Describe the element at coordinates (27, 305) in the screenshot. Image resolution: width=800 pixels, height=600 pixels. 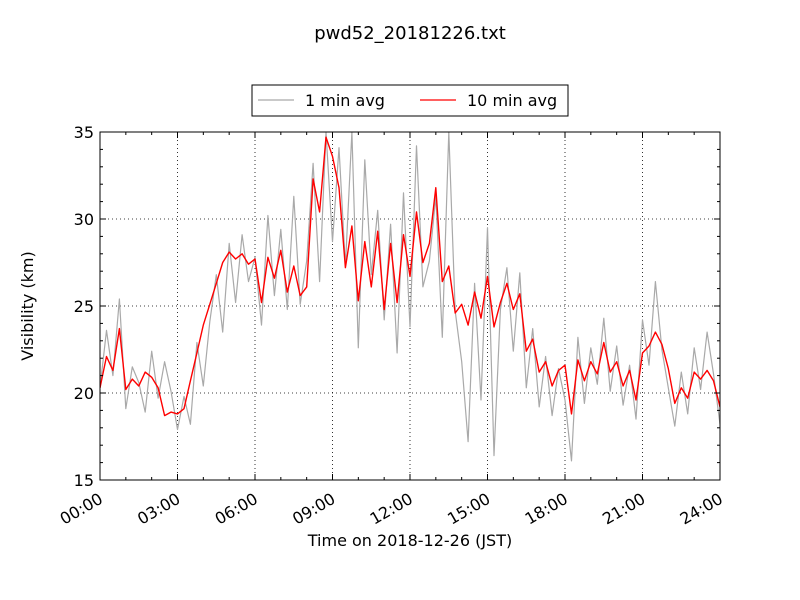
I see `y-axis-label: Visibility (km)` at that location.